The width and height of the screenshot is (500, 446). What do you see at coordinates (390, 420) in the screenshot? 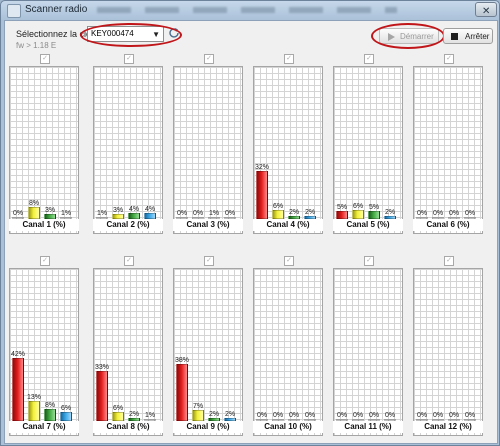
I see `channel-11-bar-blue` at bounding box center [390, 420].